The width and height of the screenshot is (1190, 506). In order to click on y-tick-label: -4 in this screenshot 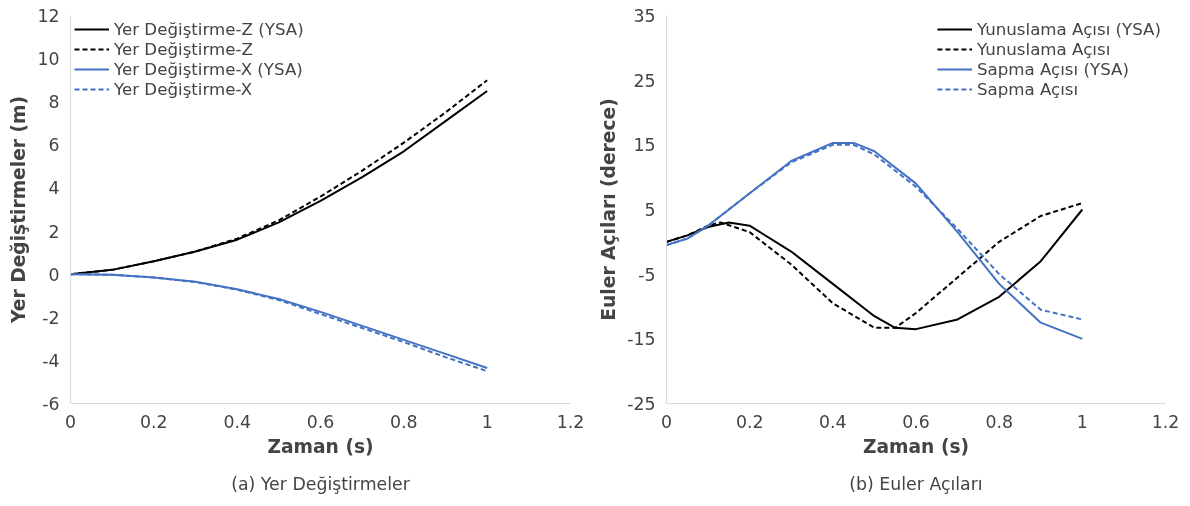, I will do `click(51, 360)`.